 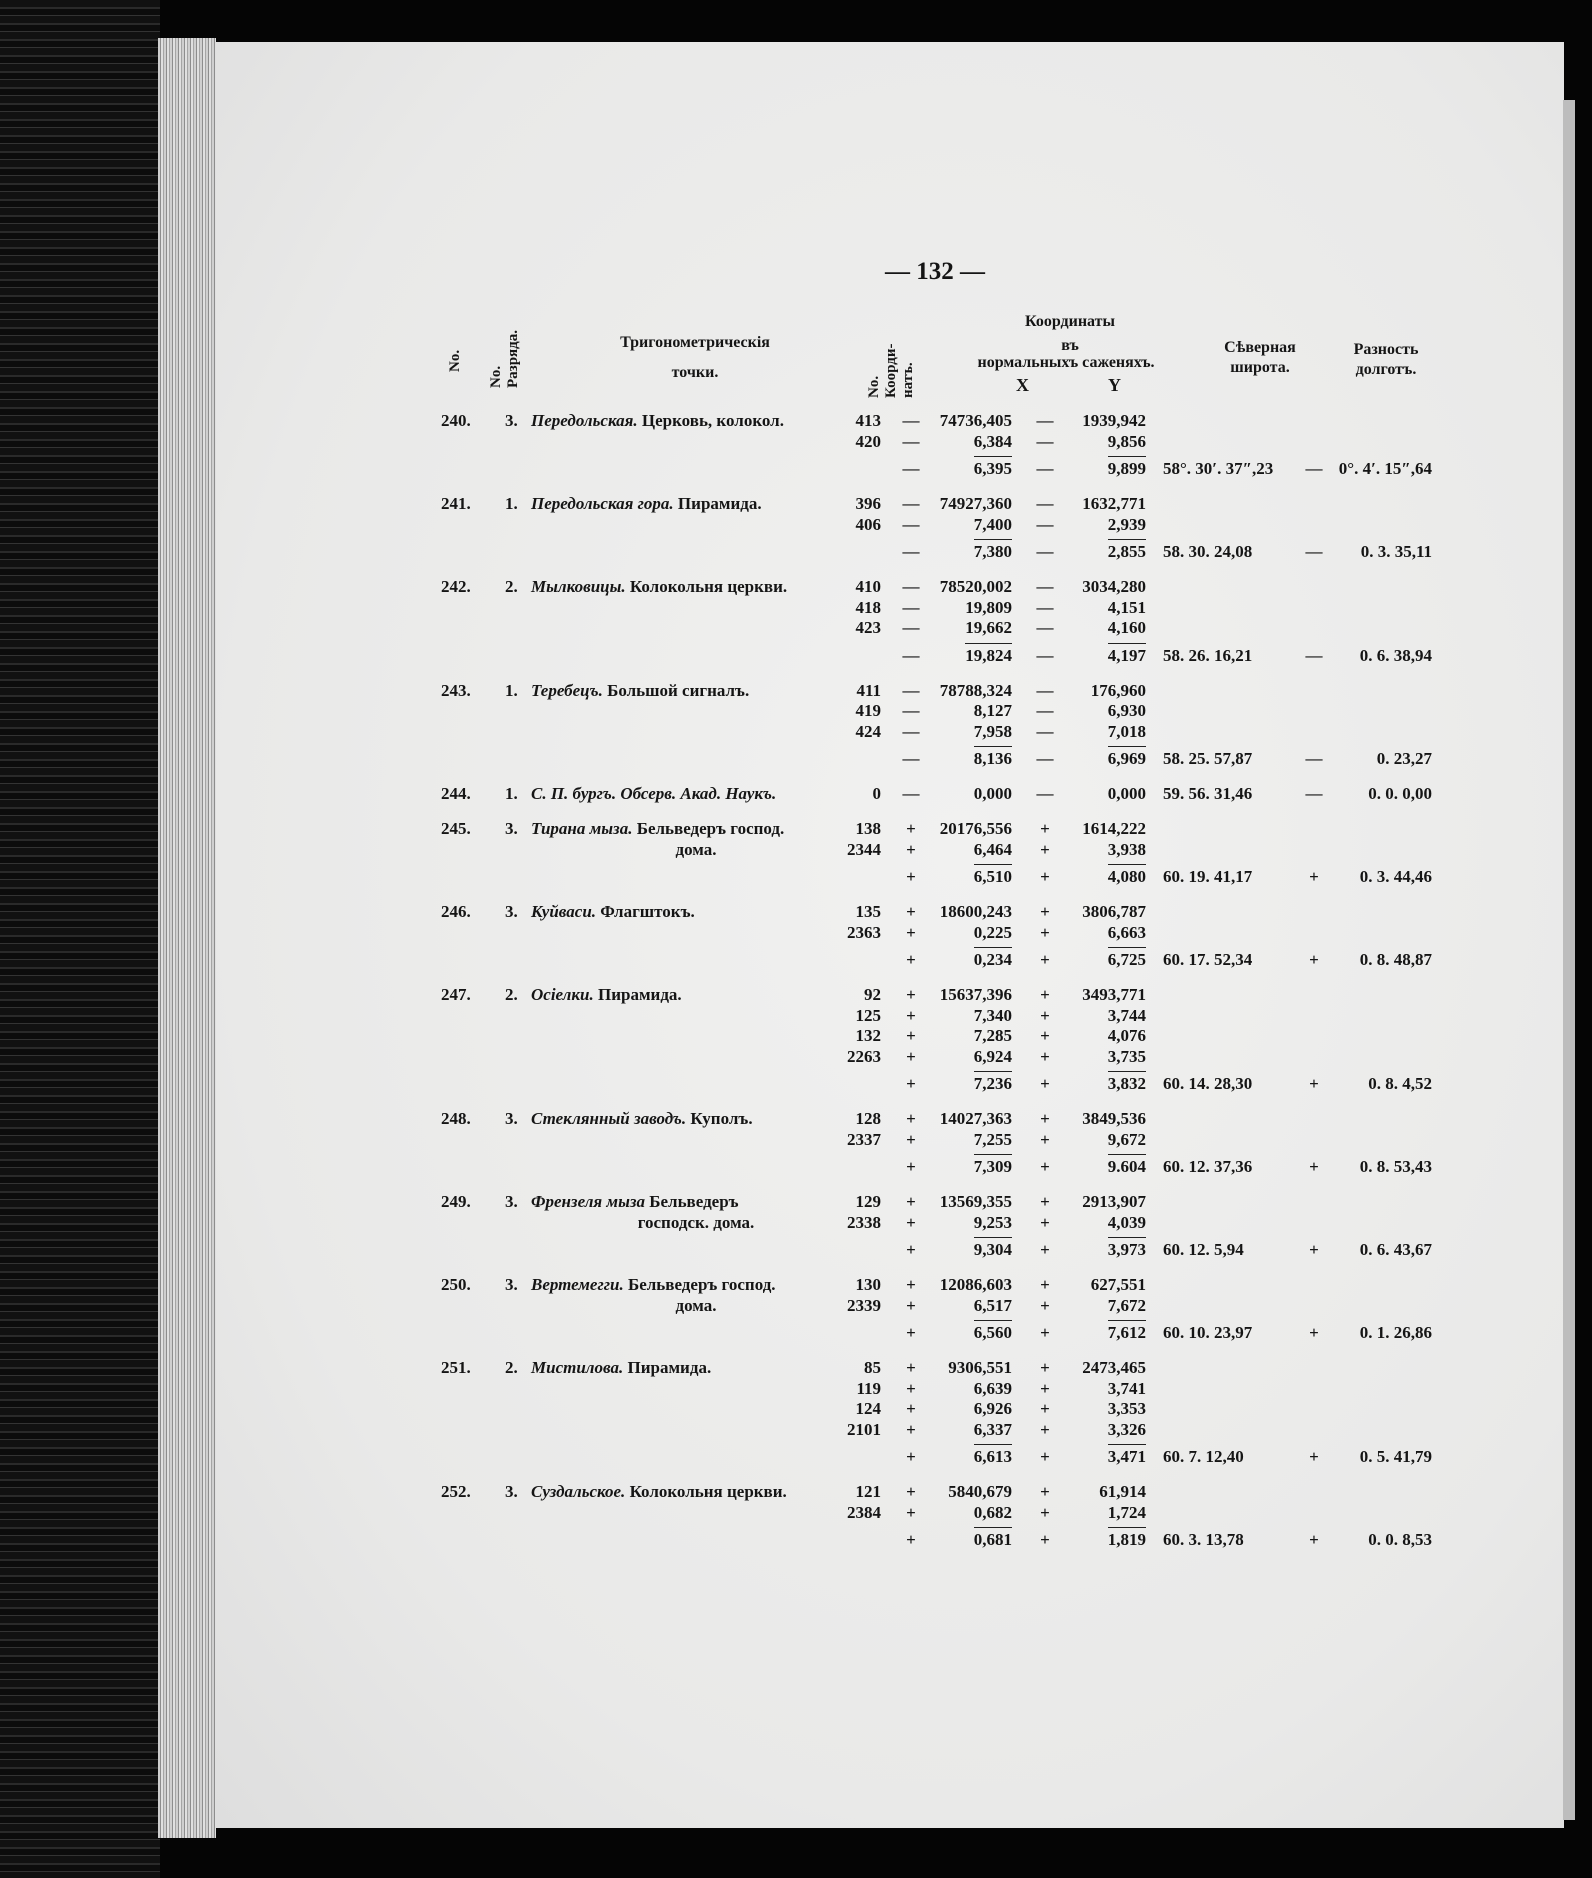 I want to click on cell-x: 6,384, so click(x=992, y=441).